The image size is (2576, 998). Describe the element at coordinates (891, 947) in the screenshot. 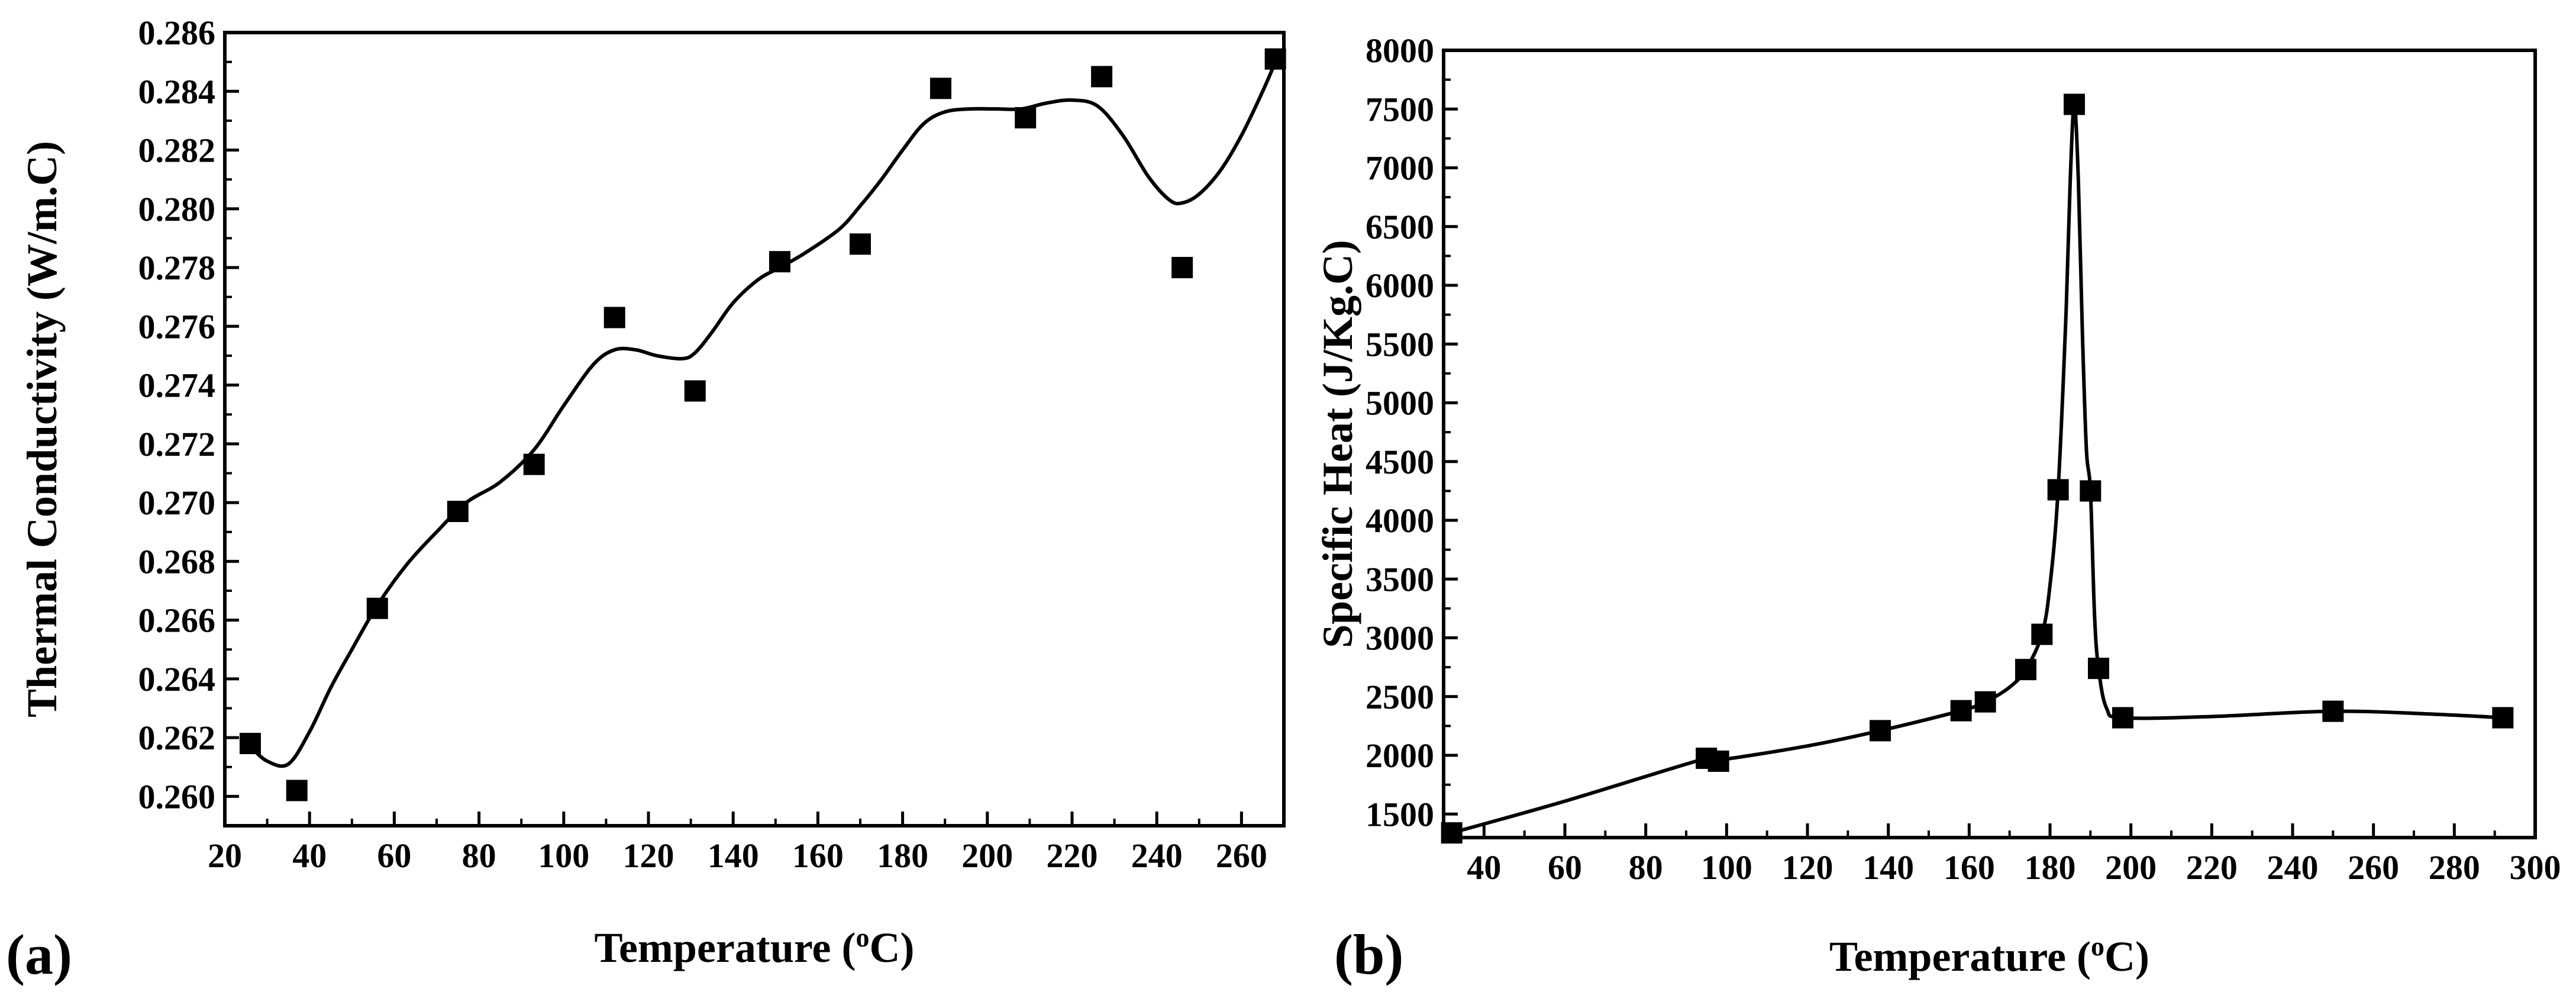

I see `chart-a-x-axis-title-tail: C)` at that location.